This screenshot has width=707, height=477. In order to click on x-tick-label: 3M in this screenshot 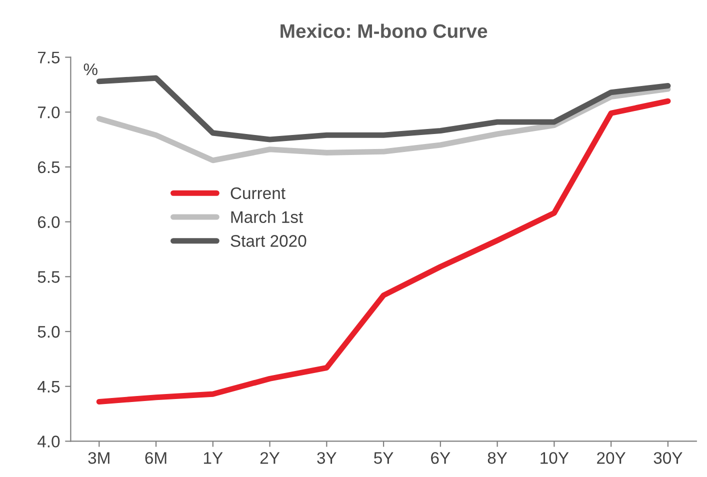, I will do `click(99, 458)`.